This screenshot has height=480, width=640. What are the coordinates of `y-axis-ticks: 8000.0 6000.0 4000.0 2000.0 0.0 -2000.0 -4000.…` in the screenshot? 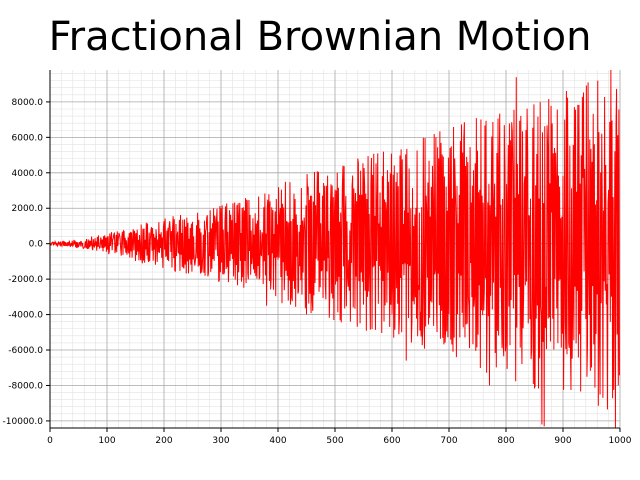 It's located at (26, 262).